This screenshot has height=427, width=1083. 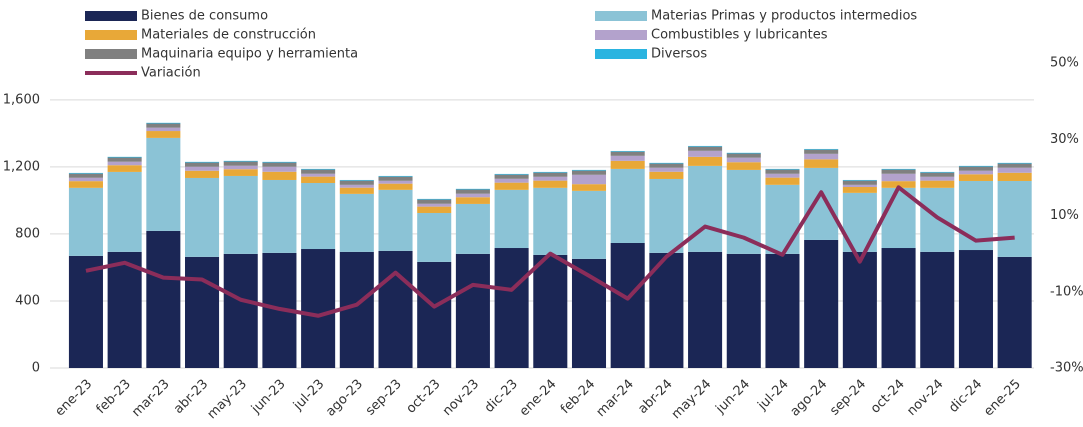 I want to click on legend-label: Combustibles y lubricantes, so click(x=739, y=35).